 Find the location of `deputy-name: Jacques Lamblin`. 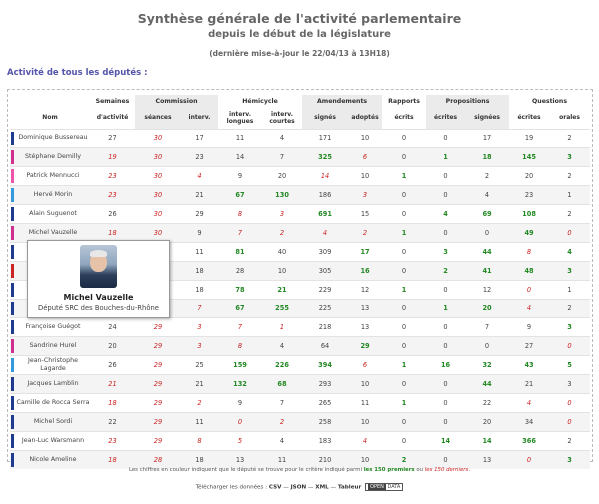

deputy-name: Jacques Lamblin is located at coordinates (53, 384).